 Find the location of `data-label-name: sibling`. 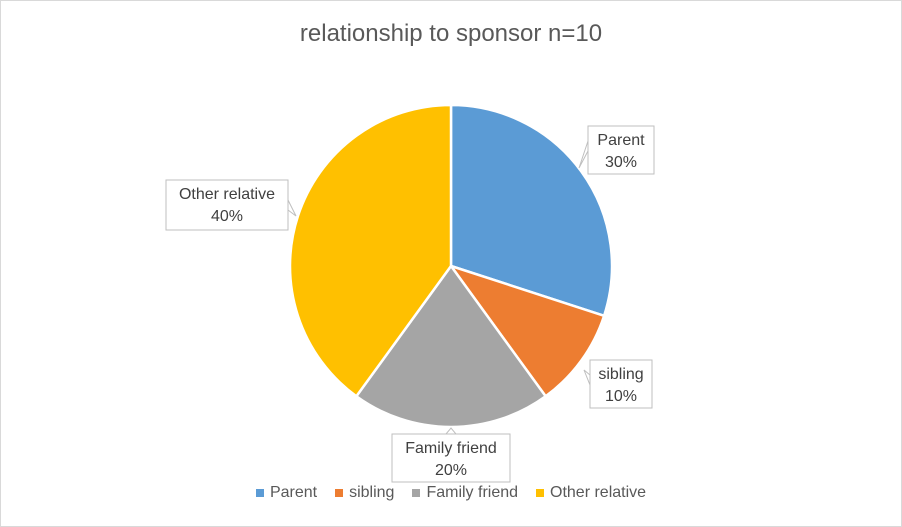

data-label-name: sibling is located at coordinates (620, 374).